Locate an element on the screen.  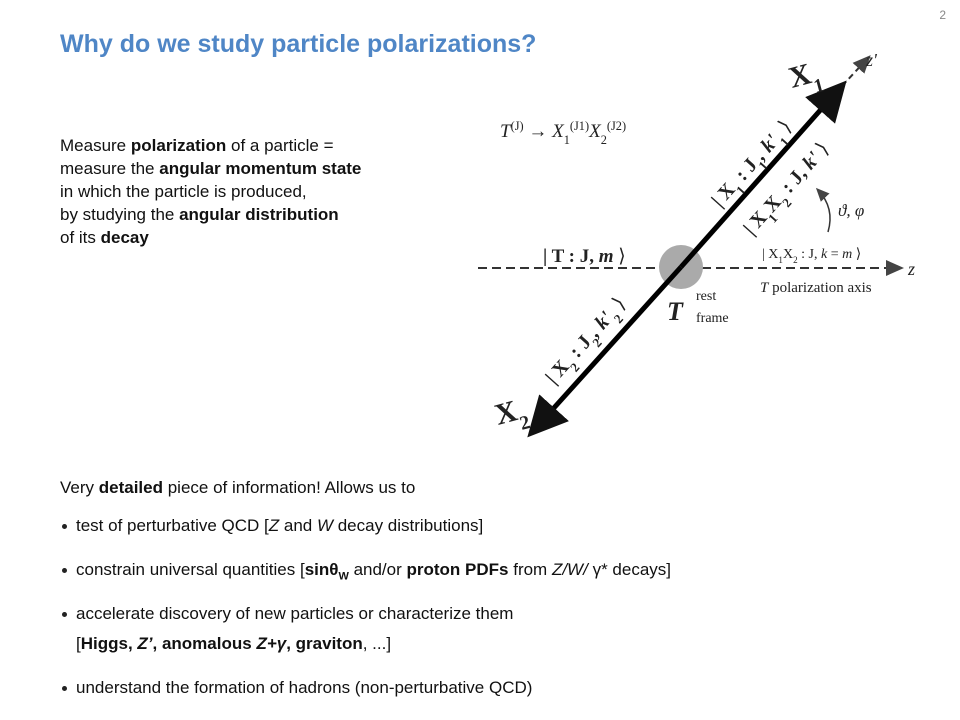
text-line: measure the angular momentum state is located at coordinates (210, 168).